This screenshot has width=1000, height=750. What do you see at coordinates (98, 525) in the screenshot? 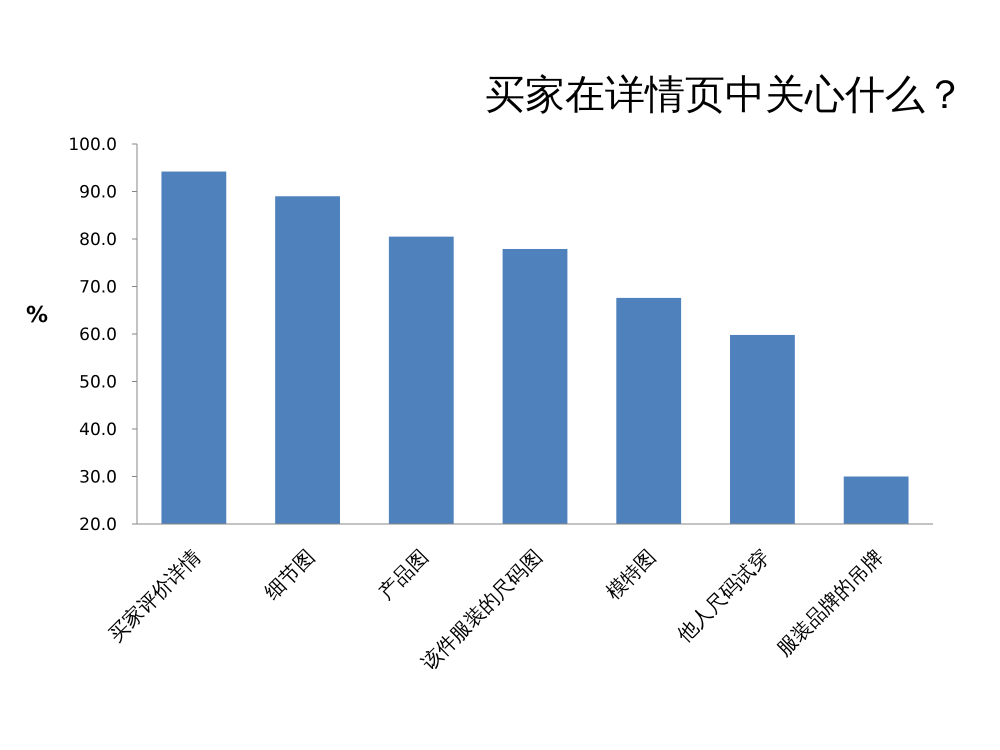
I see `y-tick-label: 20.0` at bounding box center [98, 525].